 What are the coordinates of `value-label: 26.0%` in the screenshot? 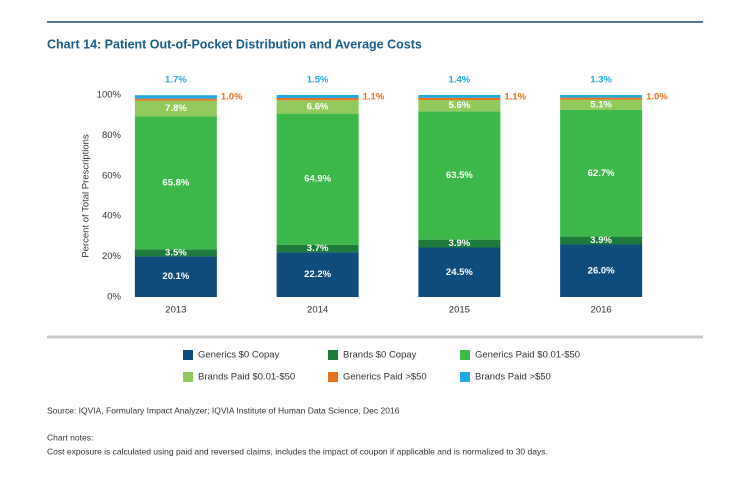 It's located at (601, 270).